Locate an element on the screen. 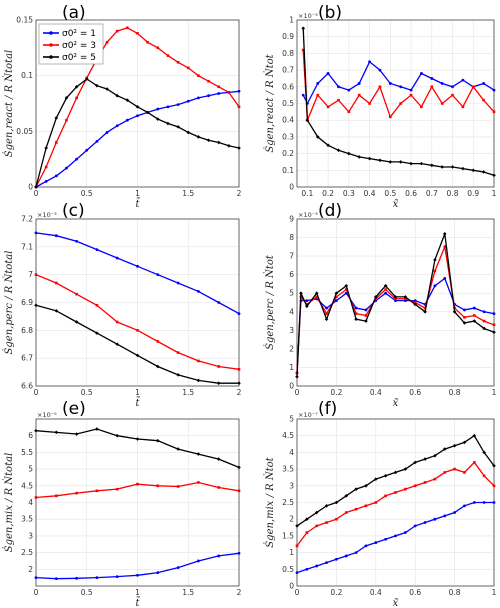  x-axis-label: x̃ is located at coordinates (396, 403).